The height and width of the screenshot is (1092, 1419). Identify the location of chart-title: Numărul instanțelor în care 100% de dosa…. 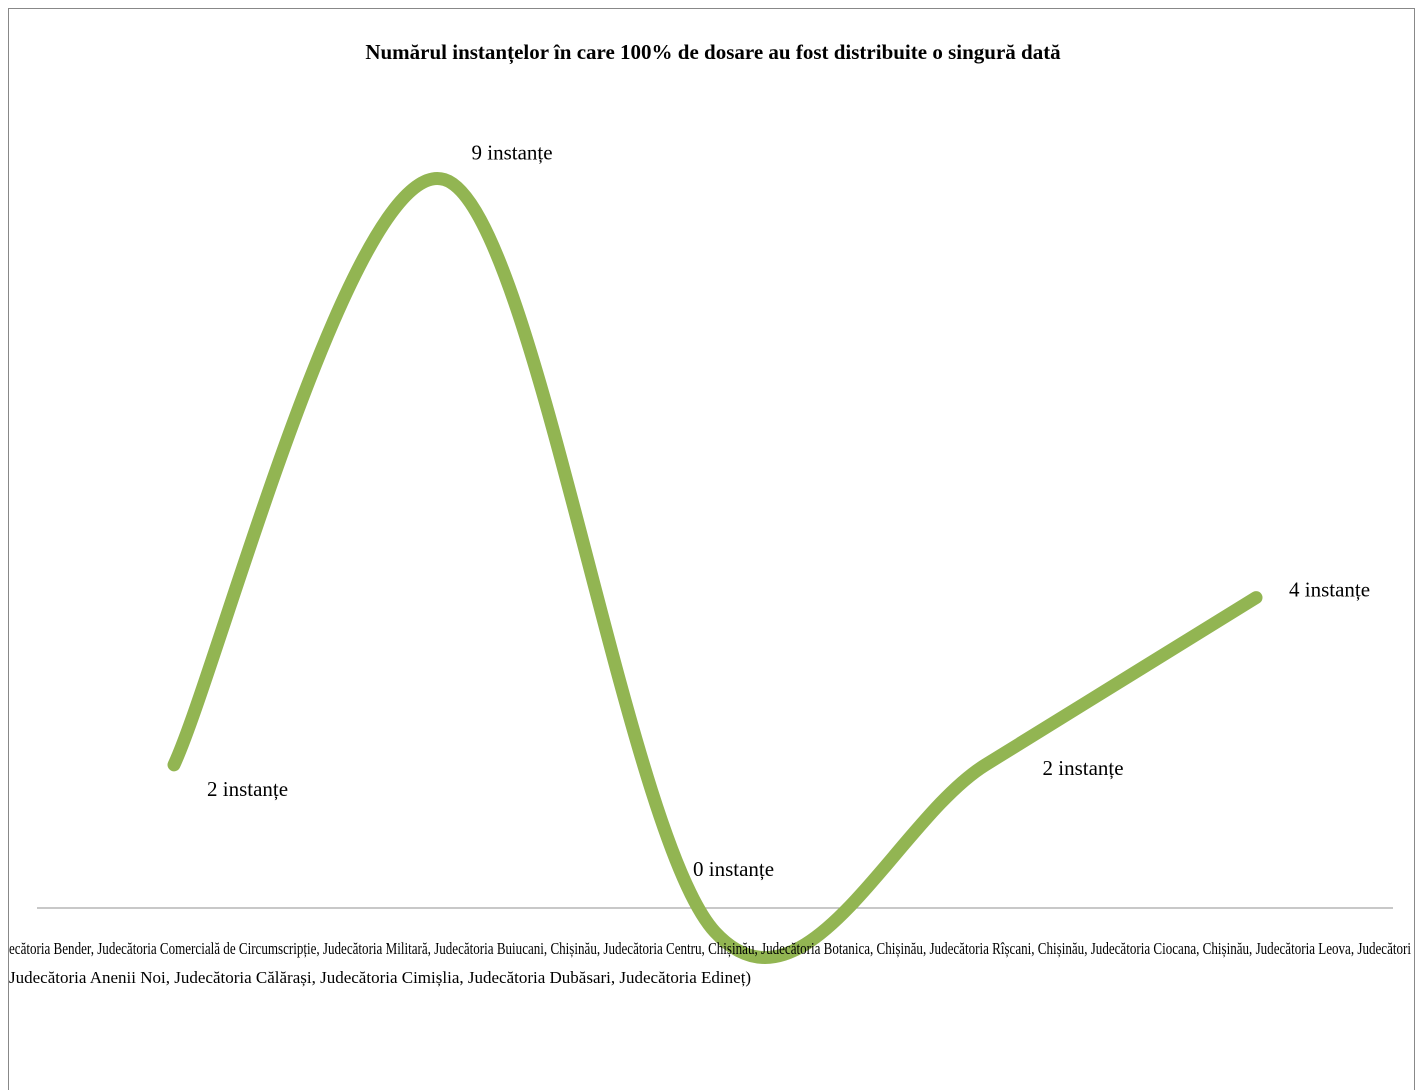
(713, 52).